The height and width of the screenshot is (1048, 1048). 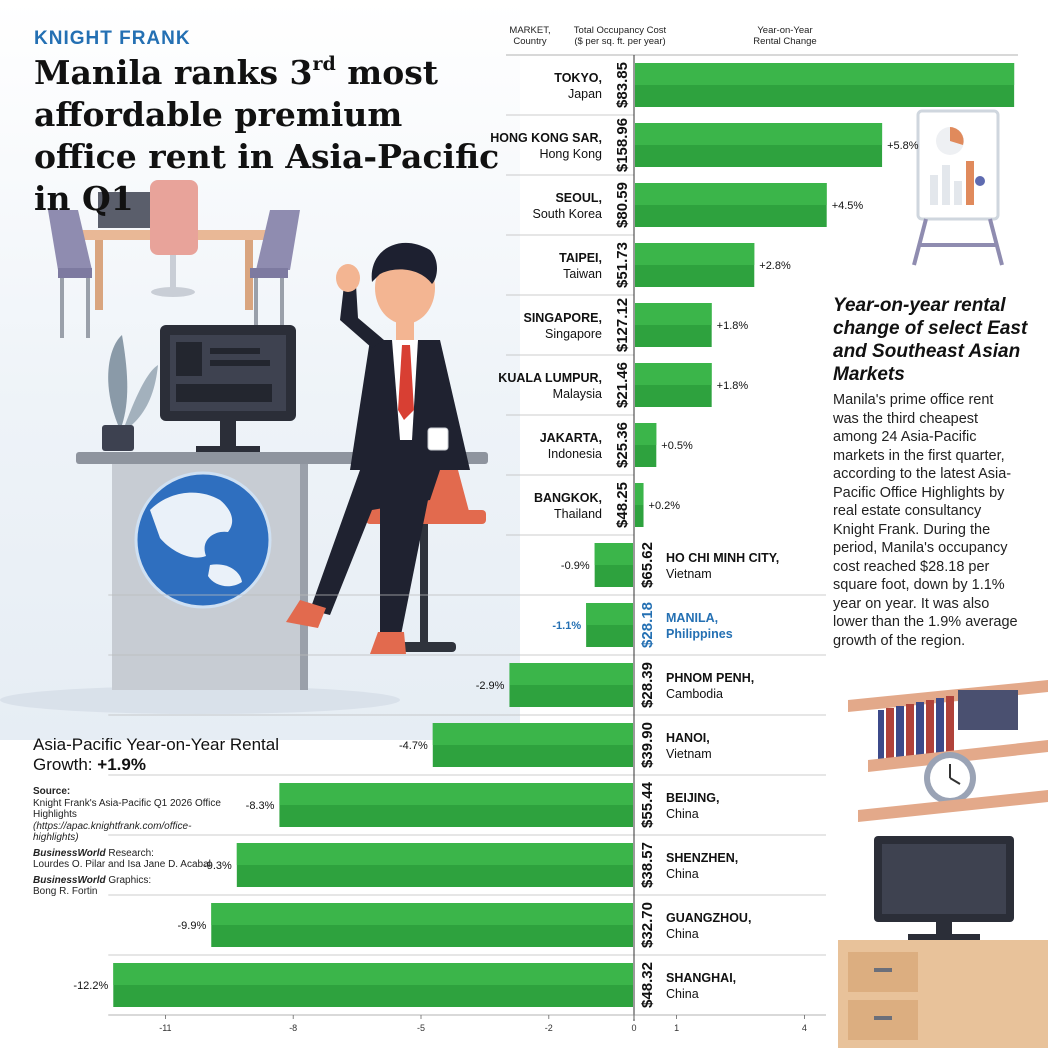 What do you see at coordinates (577, 394) in the screenshot?
I see `market-country: Malaysia` at bounding box center [577, 394].